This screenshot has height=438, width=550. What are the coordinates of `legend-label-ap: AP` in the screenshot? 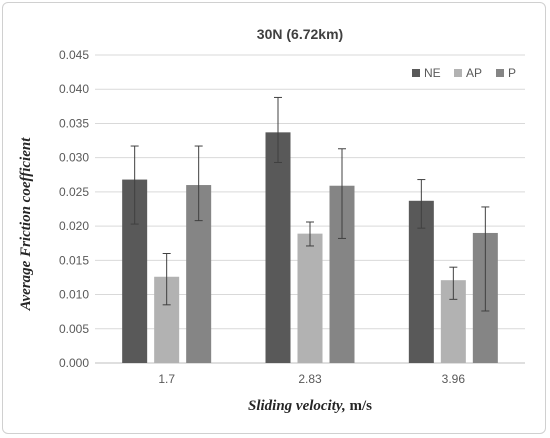 It's located at (474, 73).